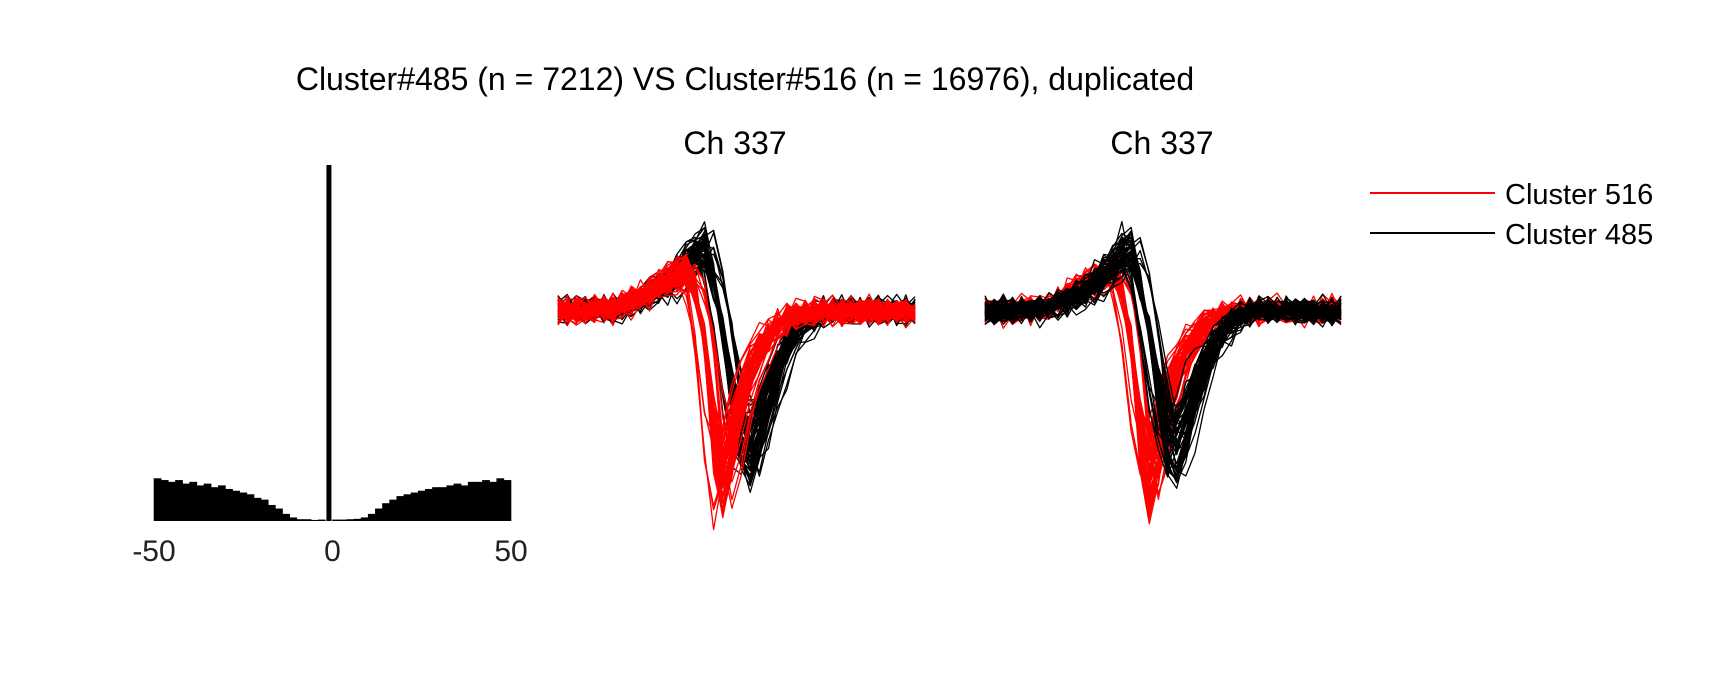 The width and height of the screenshot is (1717, 673). I want to click on x-tick-label: 50, so click(510, 551).